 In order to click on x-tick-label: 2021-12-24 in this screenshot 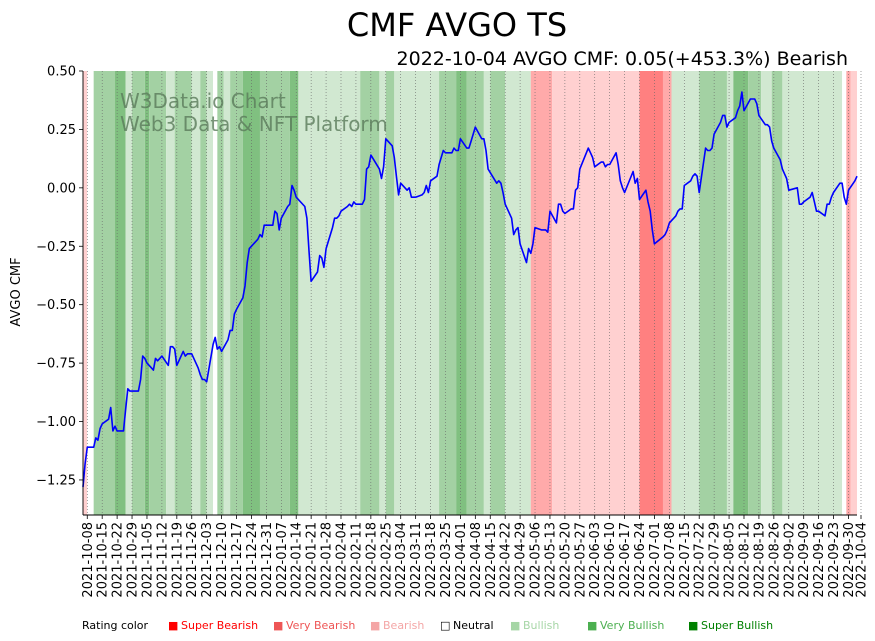, I will do `click(252, 560)`.